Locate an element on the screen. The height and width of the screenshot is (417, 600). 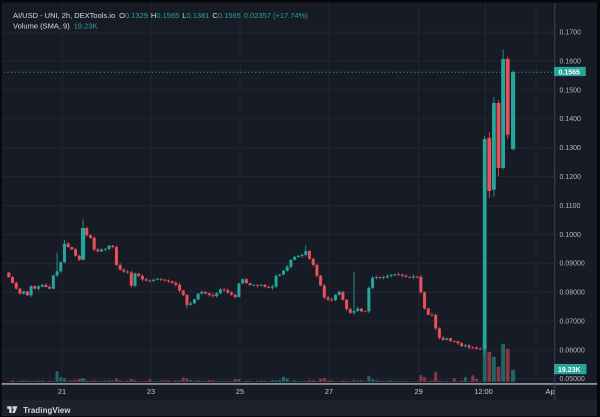
svg-text: 23 is located at coordinates (151, 391).